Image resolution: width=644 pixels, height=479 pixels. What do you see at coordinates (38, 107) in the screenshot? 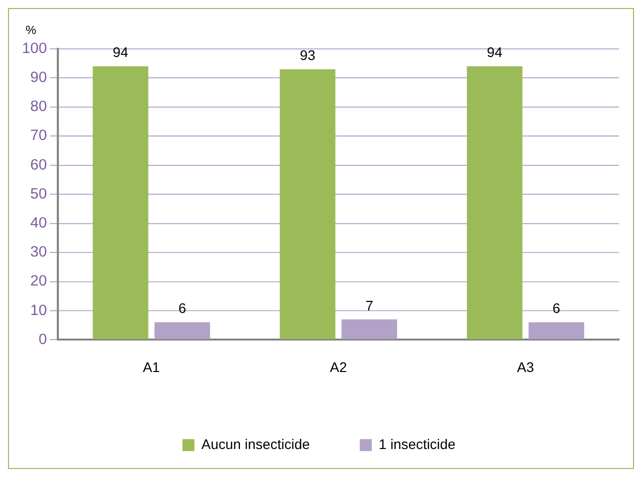
I see `y-tick-label: 80` at bounding box center [38, 107].